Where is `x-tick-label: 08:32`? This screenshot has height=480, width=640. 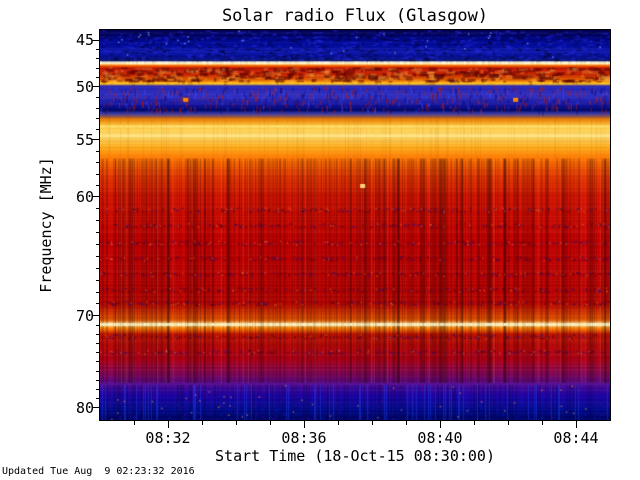
x-tick-label: 08:32 is located at coordinates (168, 438).